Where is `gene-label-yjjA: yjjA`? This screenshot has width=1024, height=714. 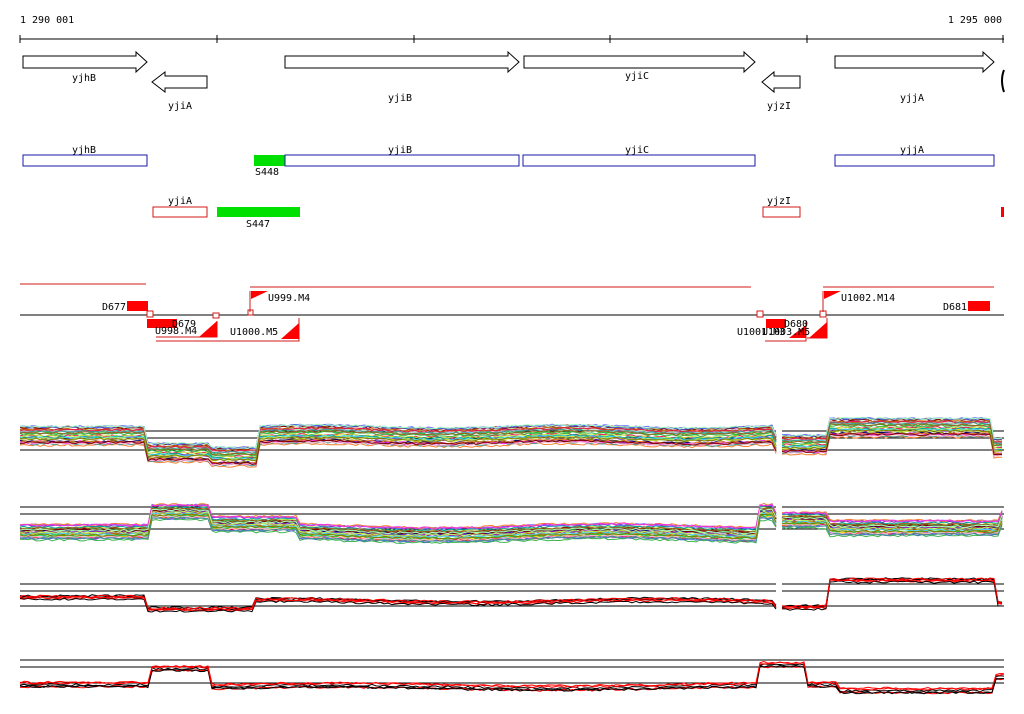 gene-label-yjjA: yjjA is located at coordinates (912, 98).